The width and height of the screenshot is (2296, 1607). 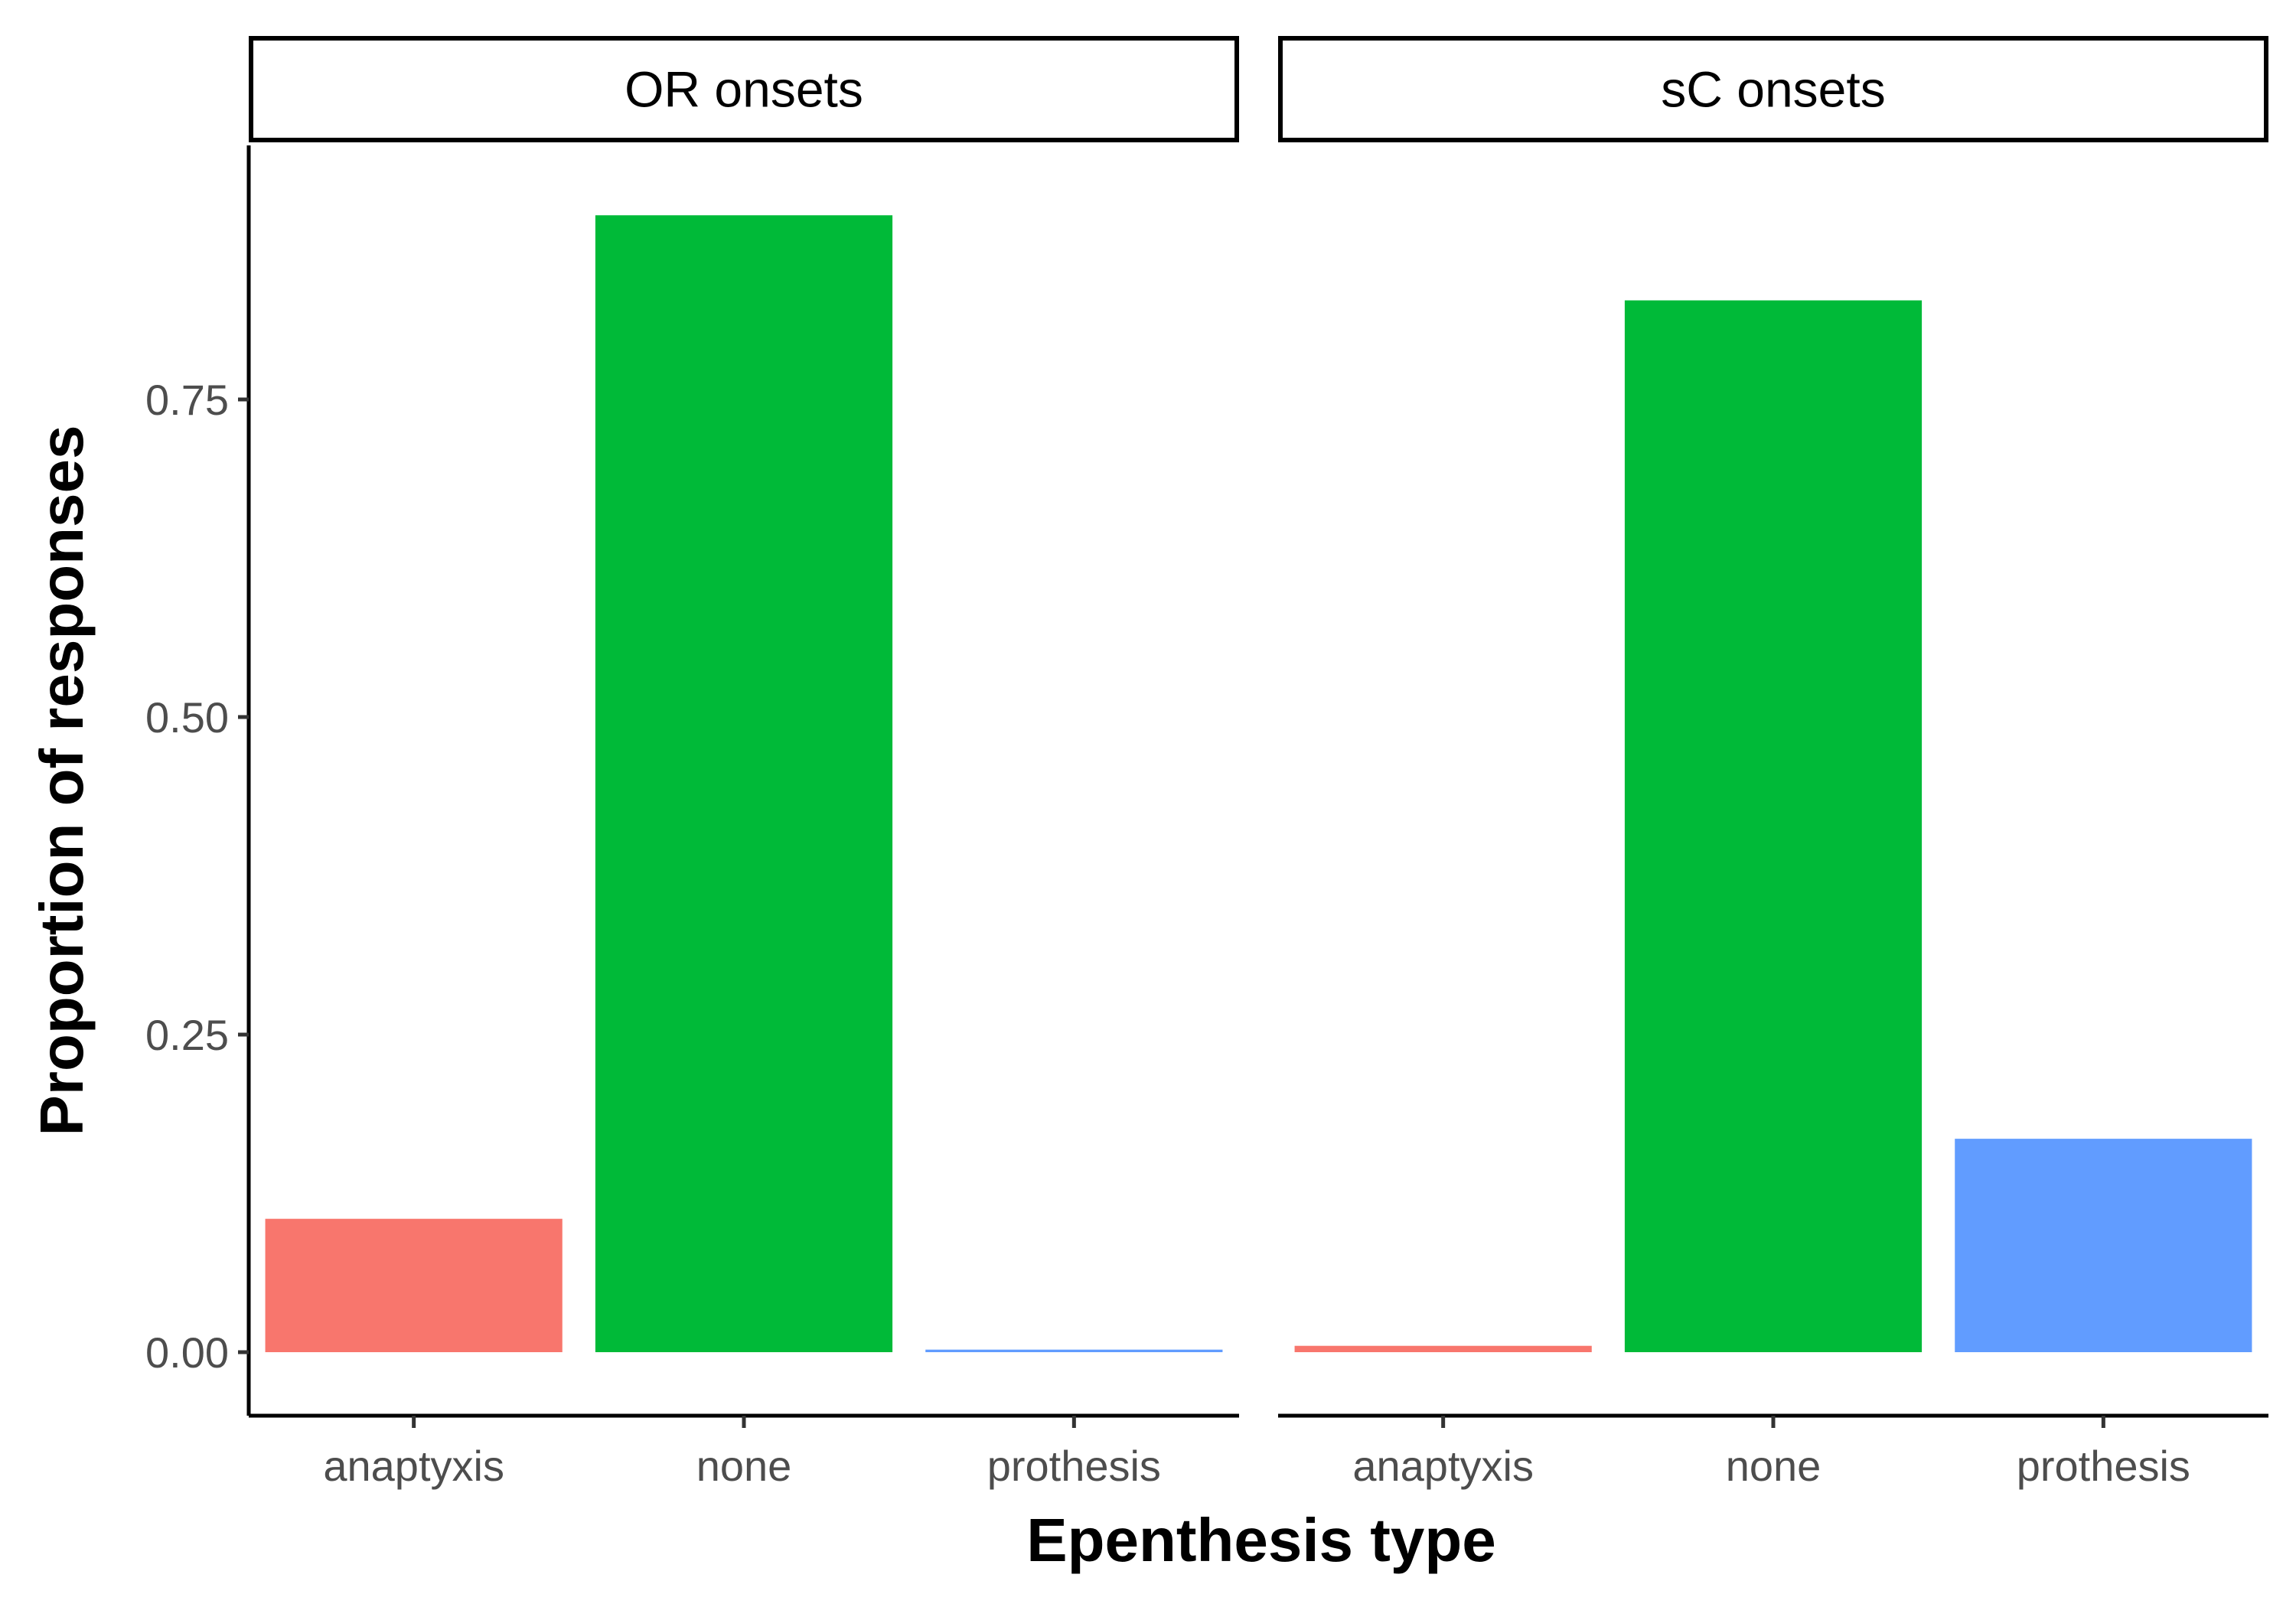 What do you see at coordinates (62, 781) in the screenshot?
I see `y-axis-title: Proportion of responses` at bounding box center [62, 781].